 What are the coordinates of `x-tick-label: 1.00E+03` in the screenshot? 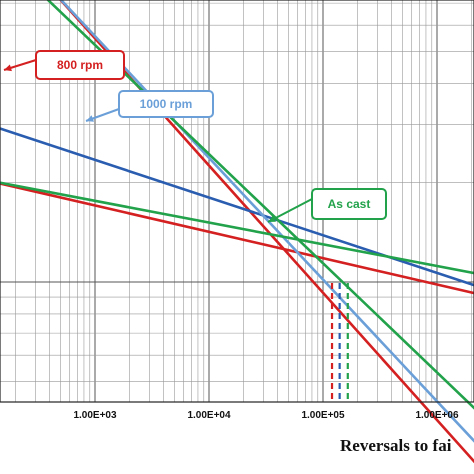 It's located at (95, 415).